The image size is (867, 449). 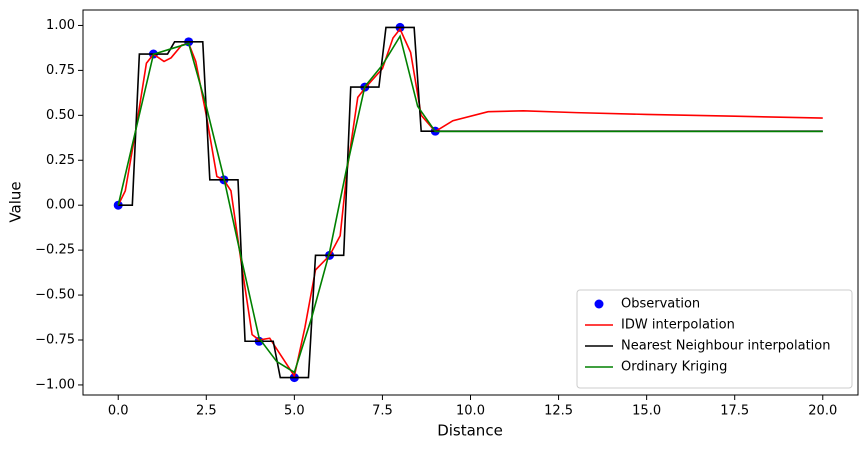 What do you see at coordinates (558, 411) in the screenshot?
I see `x-tick-label: 12.5` at bounding box center [558, 411].